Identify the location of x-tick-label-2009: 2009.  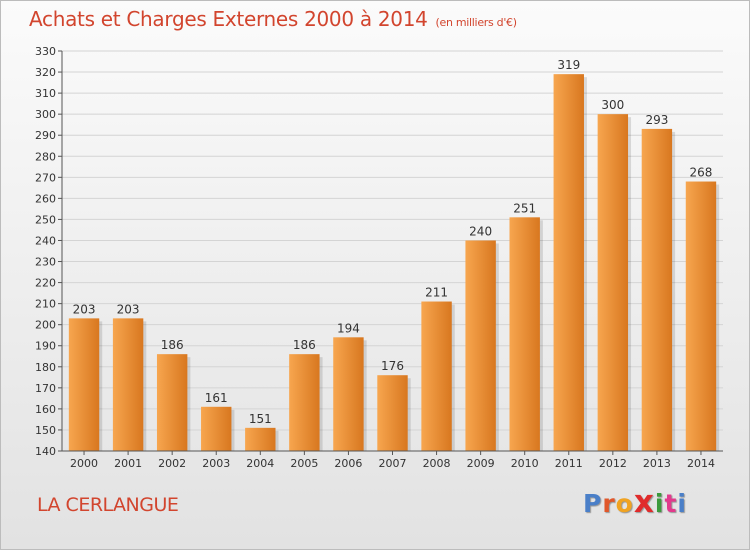
(481, 463).